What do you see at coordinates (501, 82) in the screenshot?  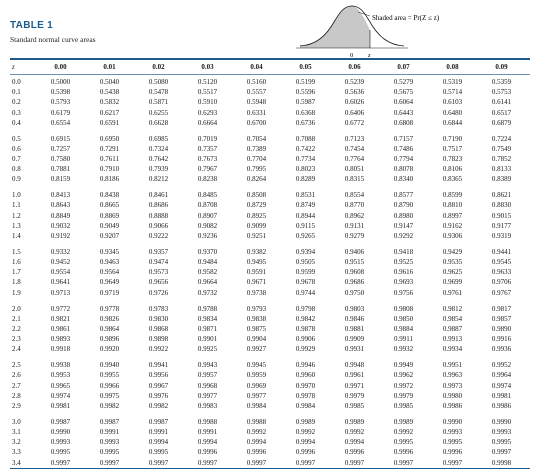 I see `probability-cell: 0.5359` at bounding box center [501, 82].